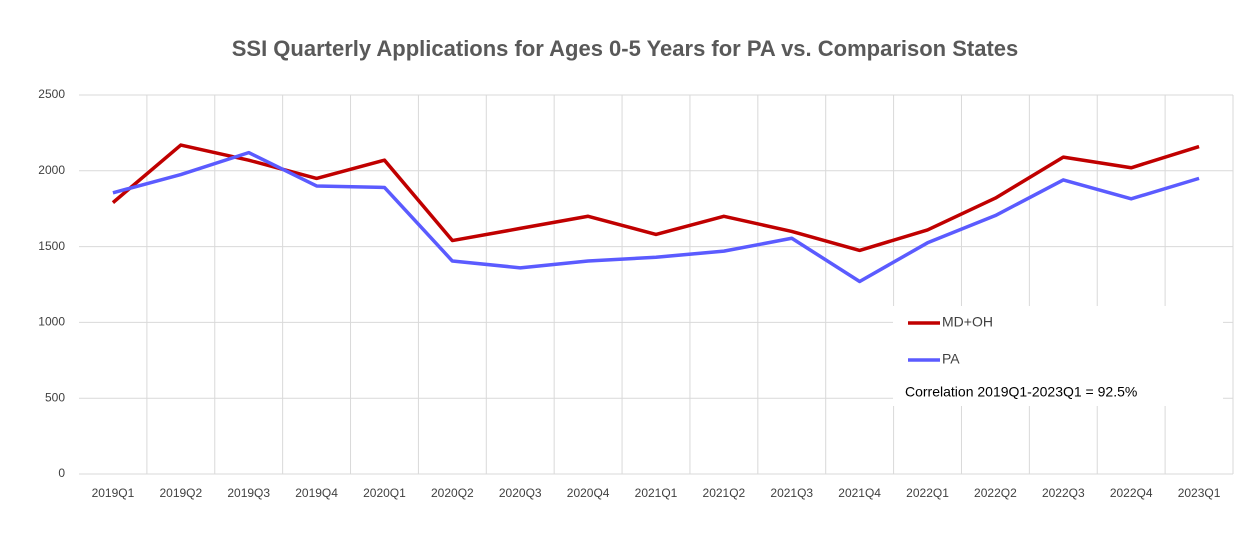  I want to click on legend-background, so click(1058, 356).